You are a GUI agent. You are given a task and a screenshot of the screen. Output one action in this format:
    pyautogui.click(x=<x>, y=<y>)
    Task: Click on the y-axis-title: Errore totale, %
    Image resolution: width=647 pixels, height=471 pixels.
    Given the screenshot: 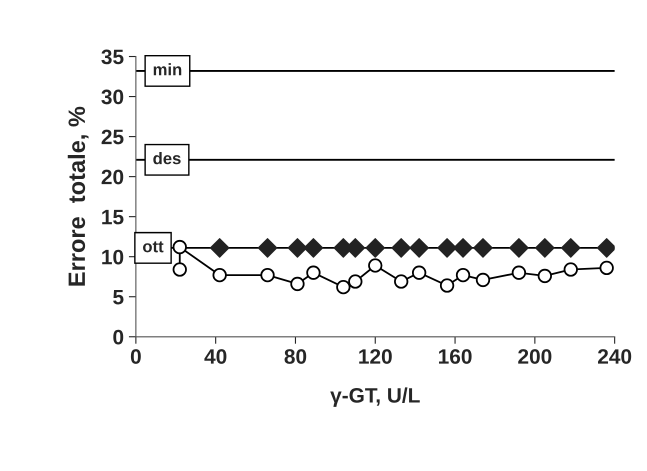 What is the action you would take?
    pyautogui.click(x=78, y=196)
    